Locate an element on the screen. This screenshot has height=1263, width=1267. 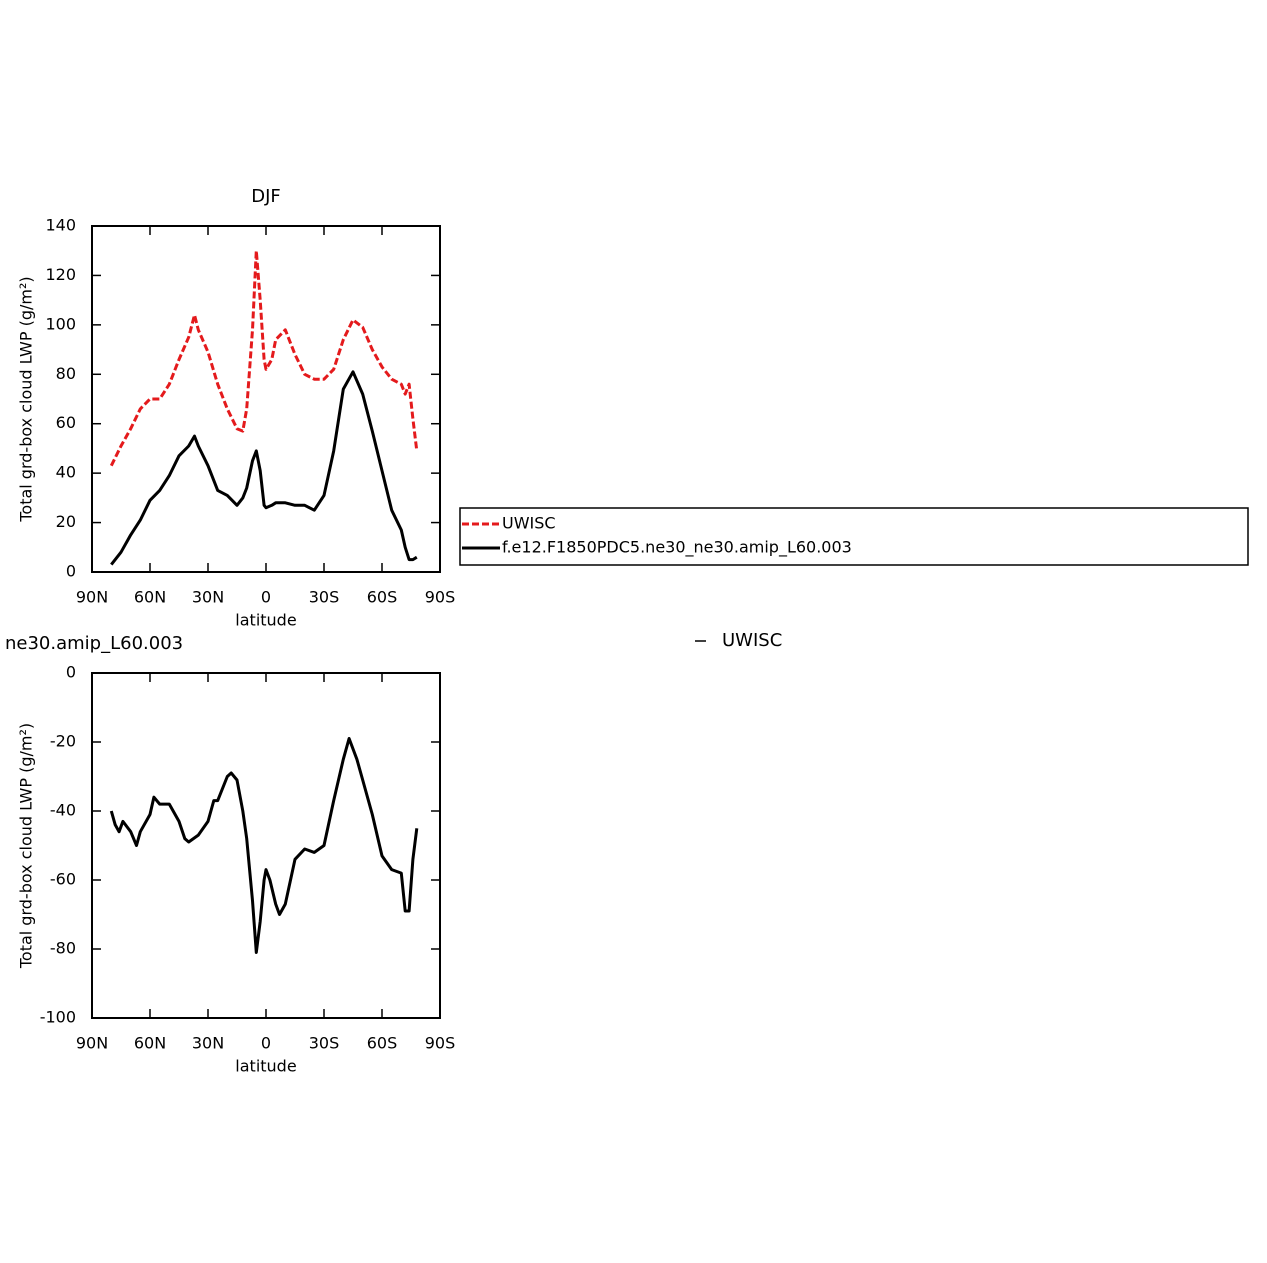
y-tick-label: -80 is located at coordinates (63, 948).